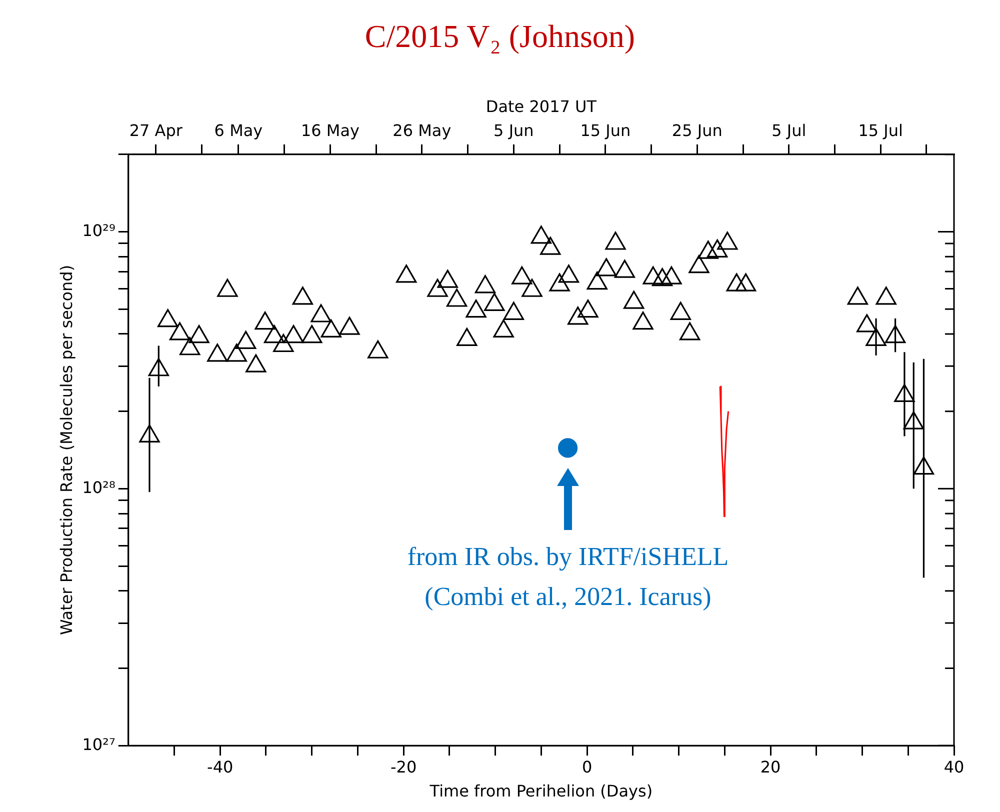 The image size is (1000, 812). What do you see at coordinates (587, 766) in the screenshot?
I see `x-tick-label: 0` at bounding box center [587, 766].